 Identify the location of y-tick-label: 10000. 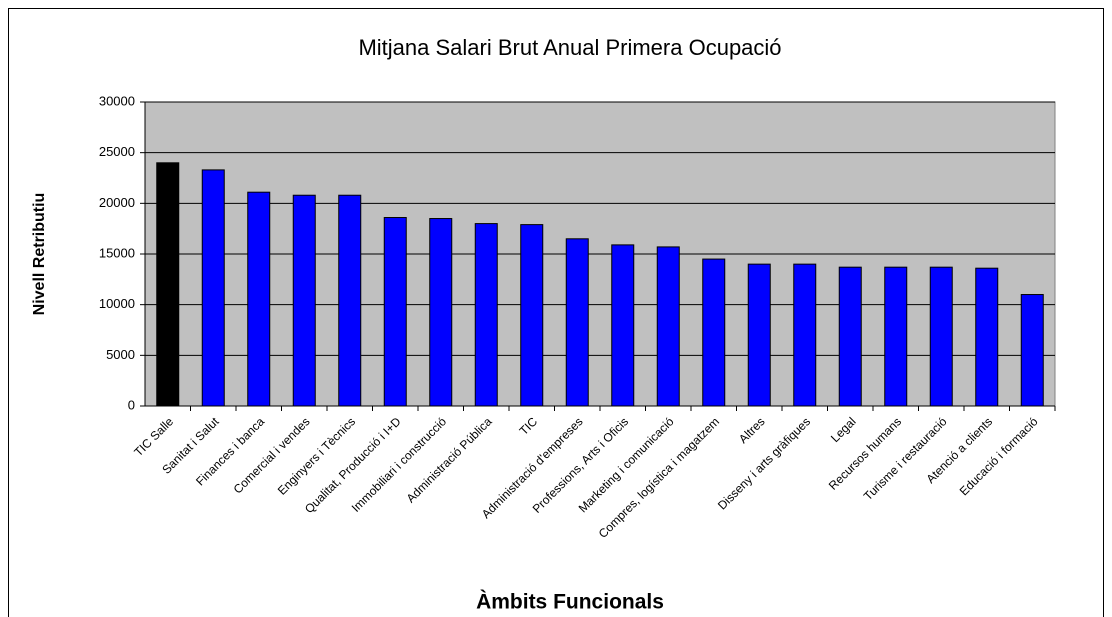
(117, 303).